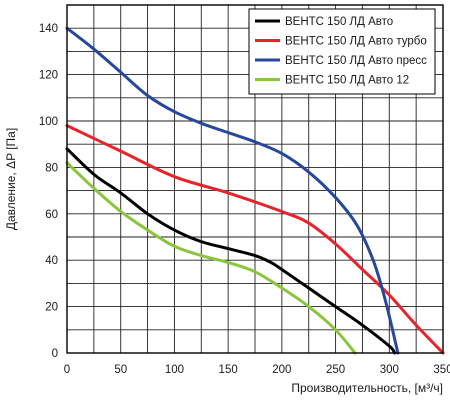 This screenshot has width=450, height=400. Describe the element at coordinates (228, 370) in the screenshot. I see `x-tick-label: 150` at that location.